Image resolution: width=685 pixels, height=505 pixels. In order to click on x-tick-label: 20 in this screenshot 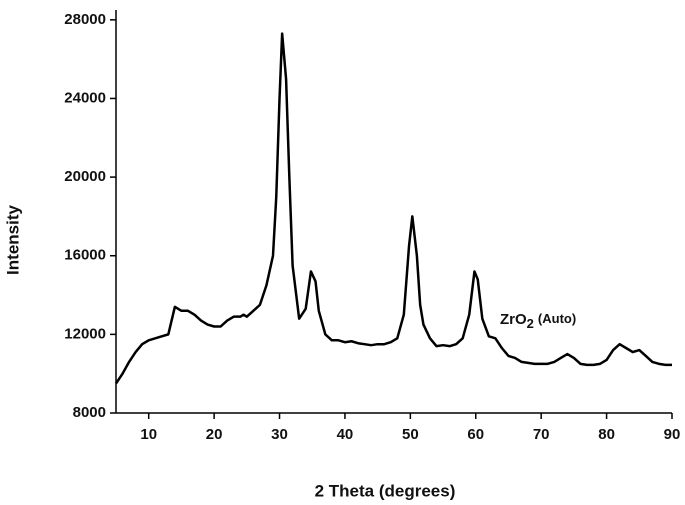, I will do `click(214, 434)`.